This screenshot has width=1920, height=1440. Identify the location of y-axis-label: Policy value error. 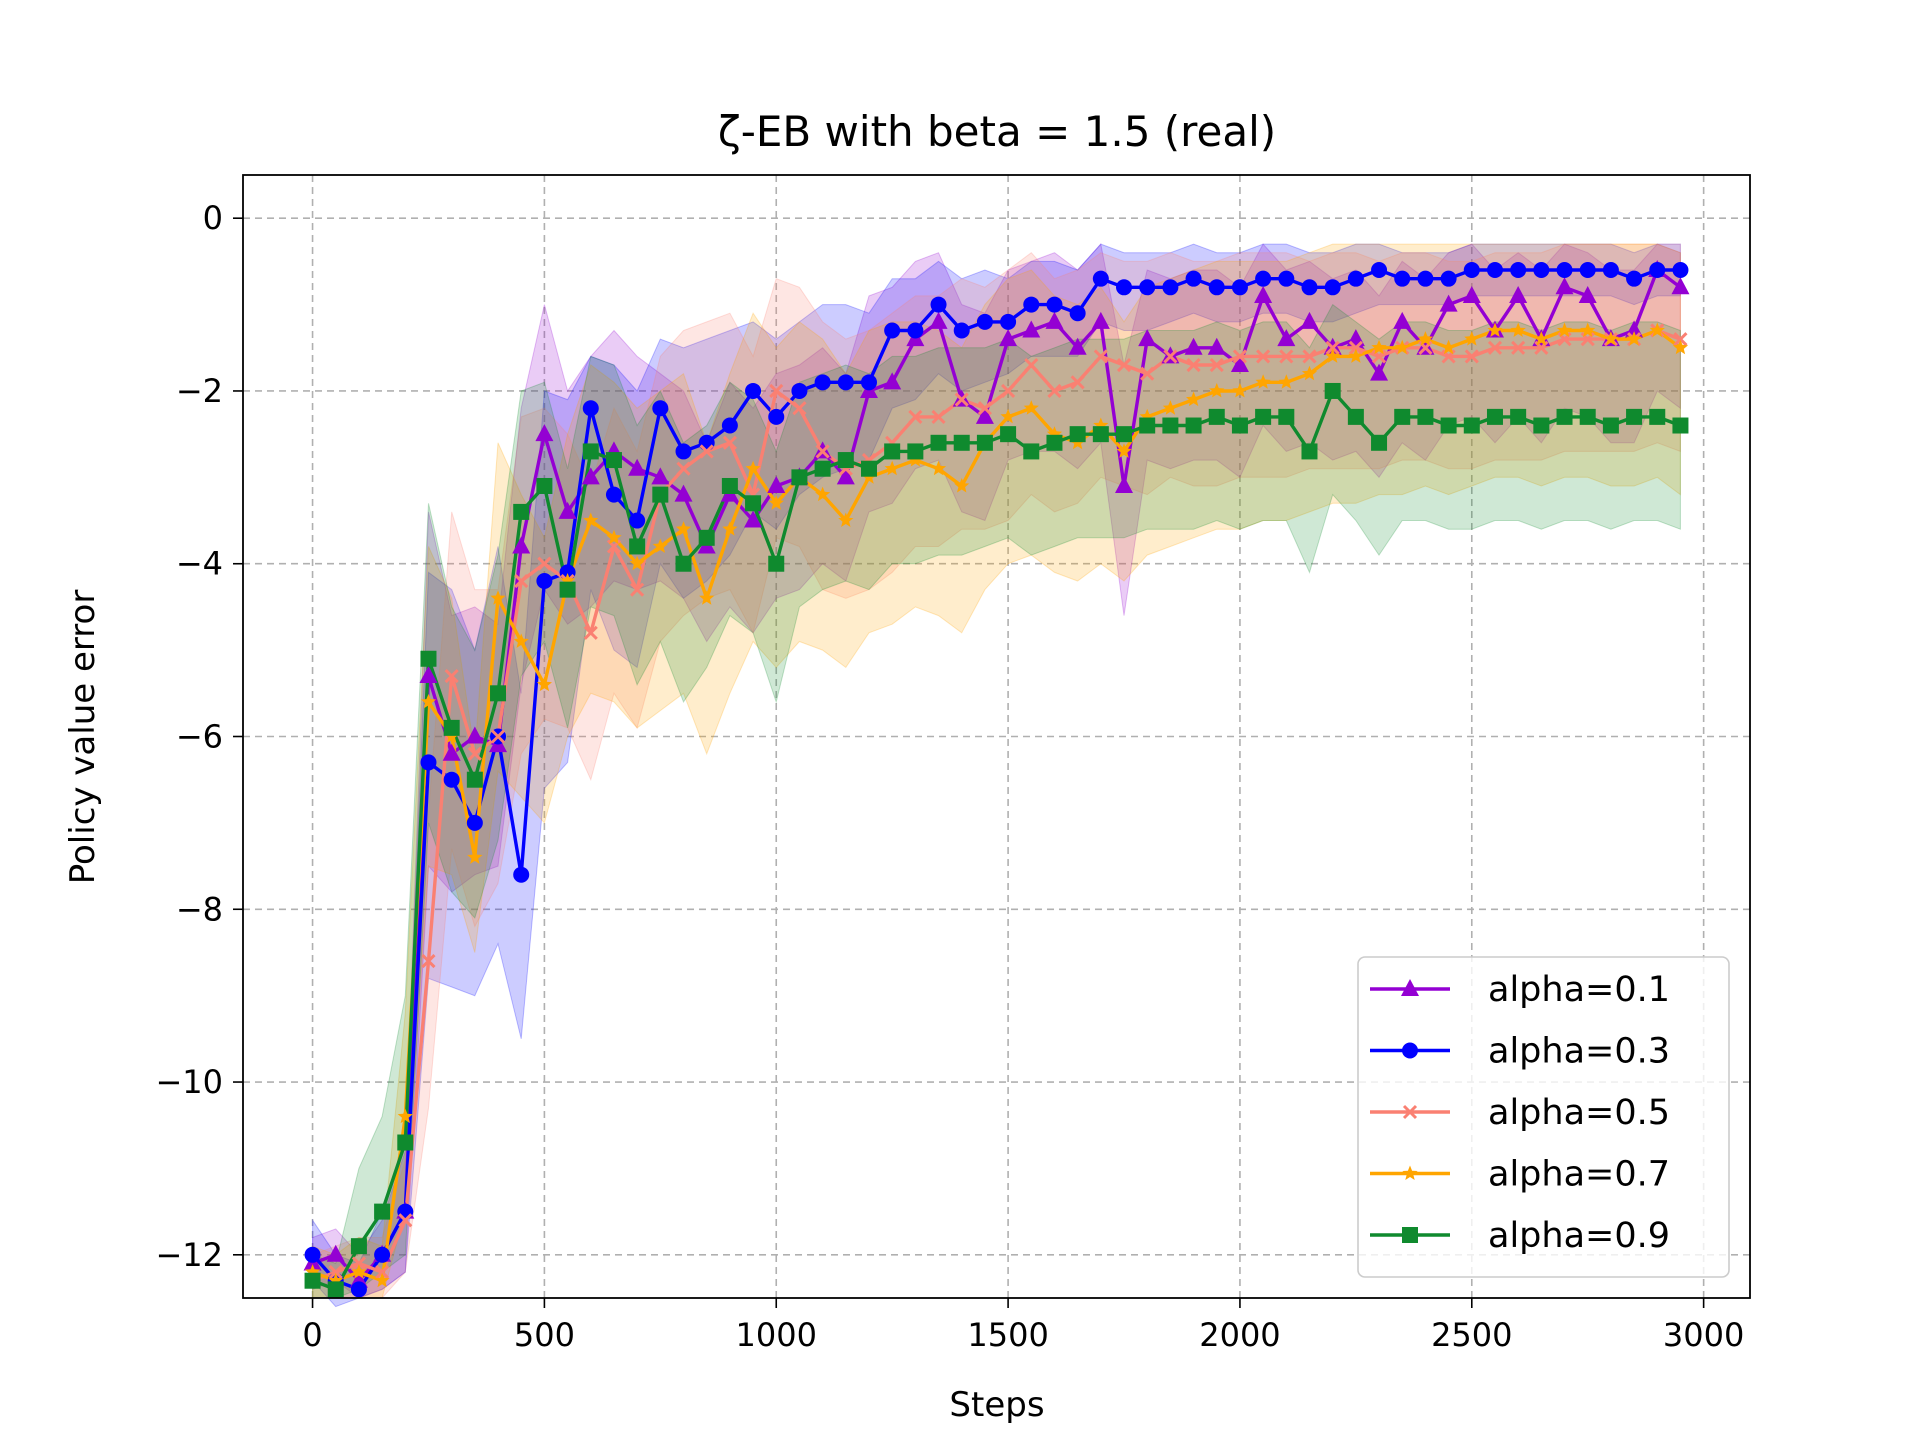
(83, 737).